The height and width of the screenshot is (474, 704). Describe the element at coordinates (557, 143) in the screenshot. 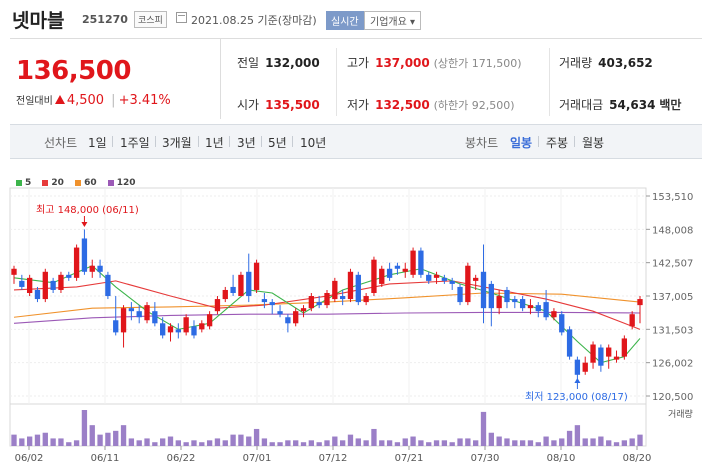

I see `candle-weekly: 주봉` at that location.